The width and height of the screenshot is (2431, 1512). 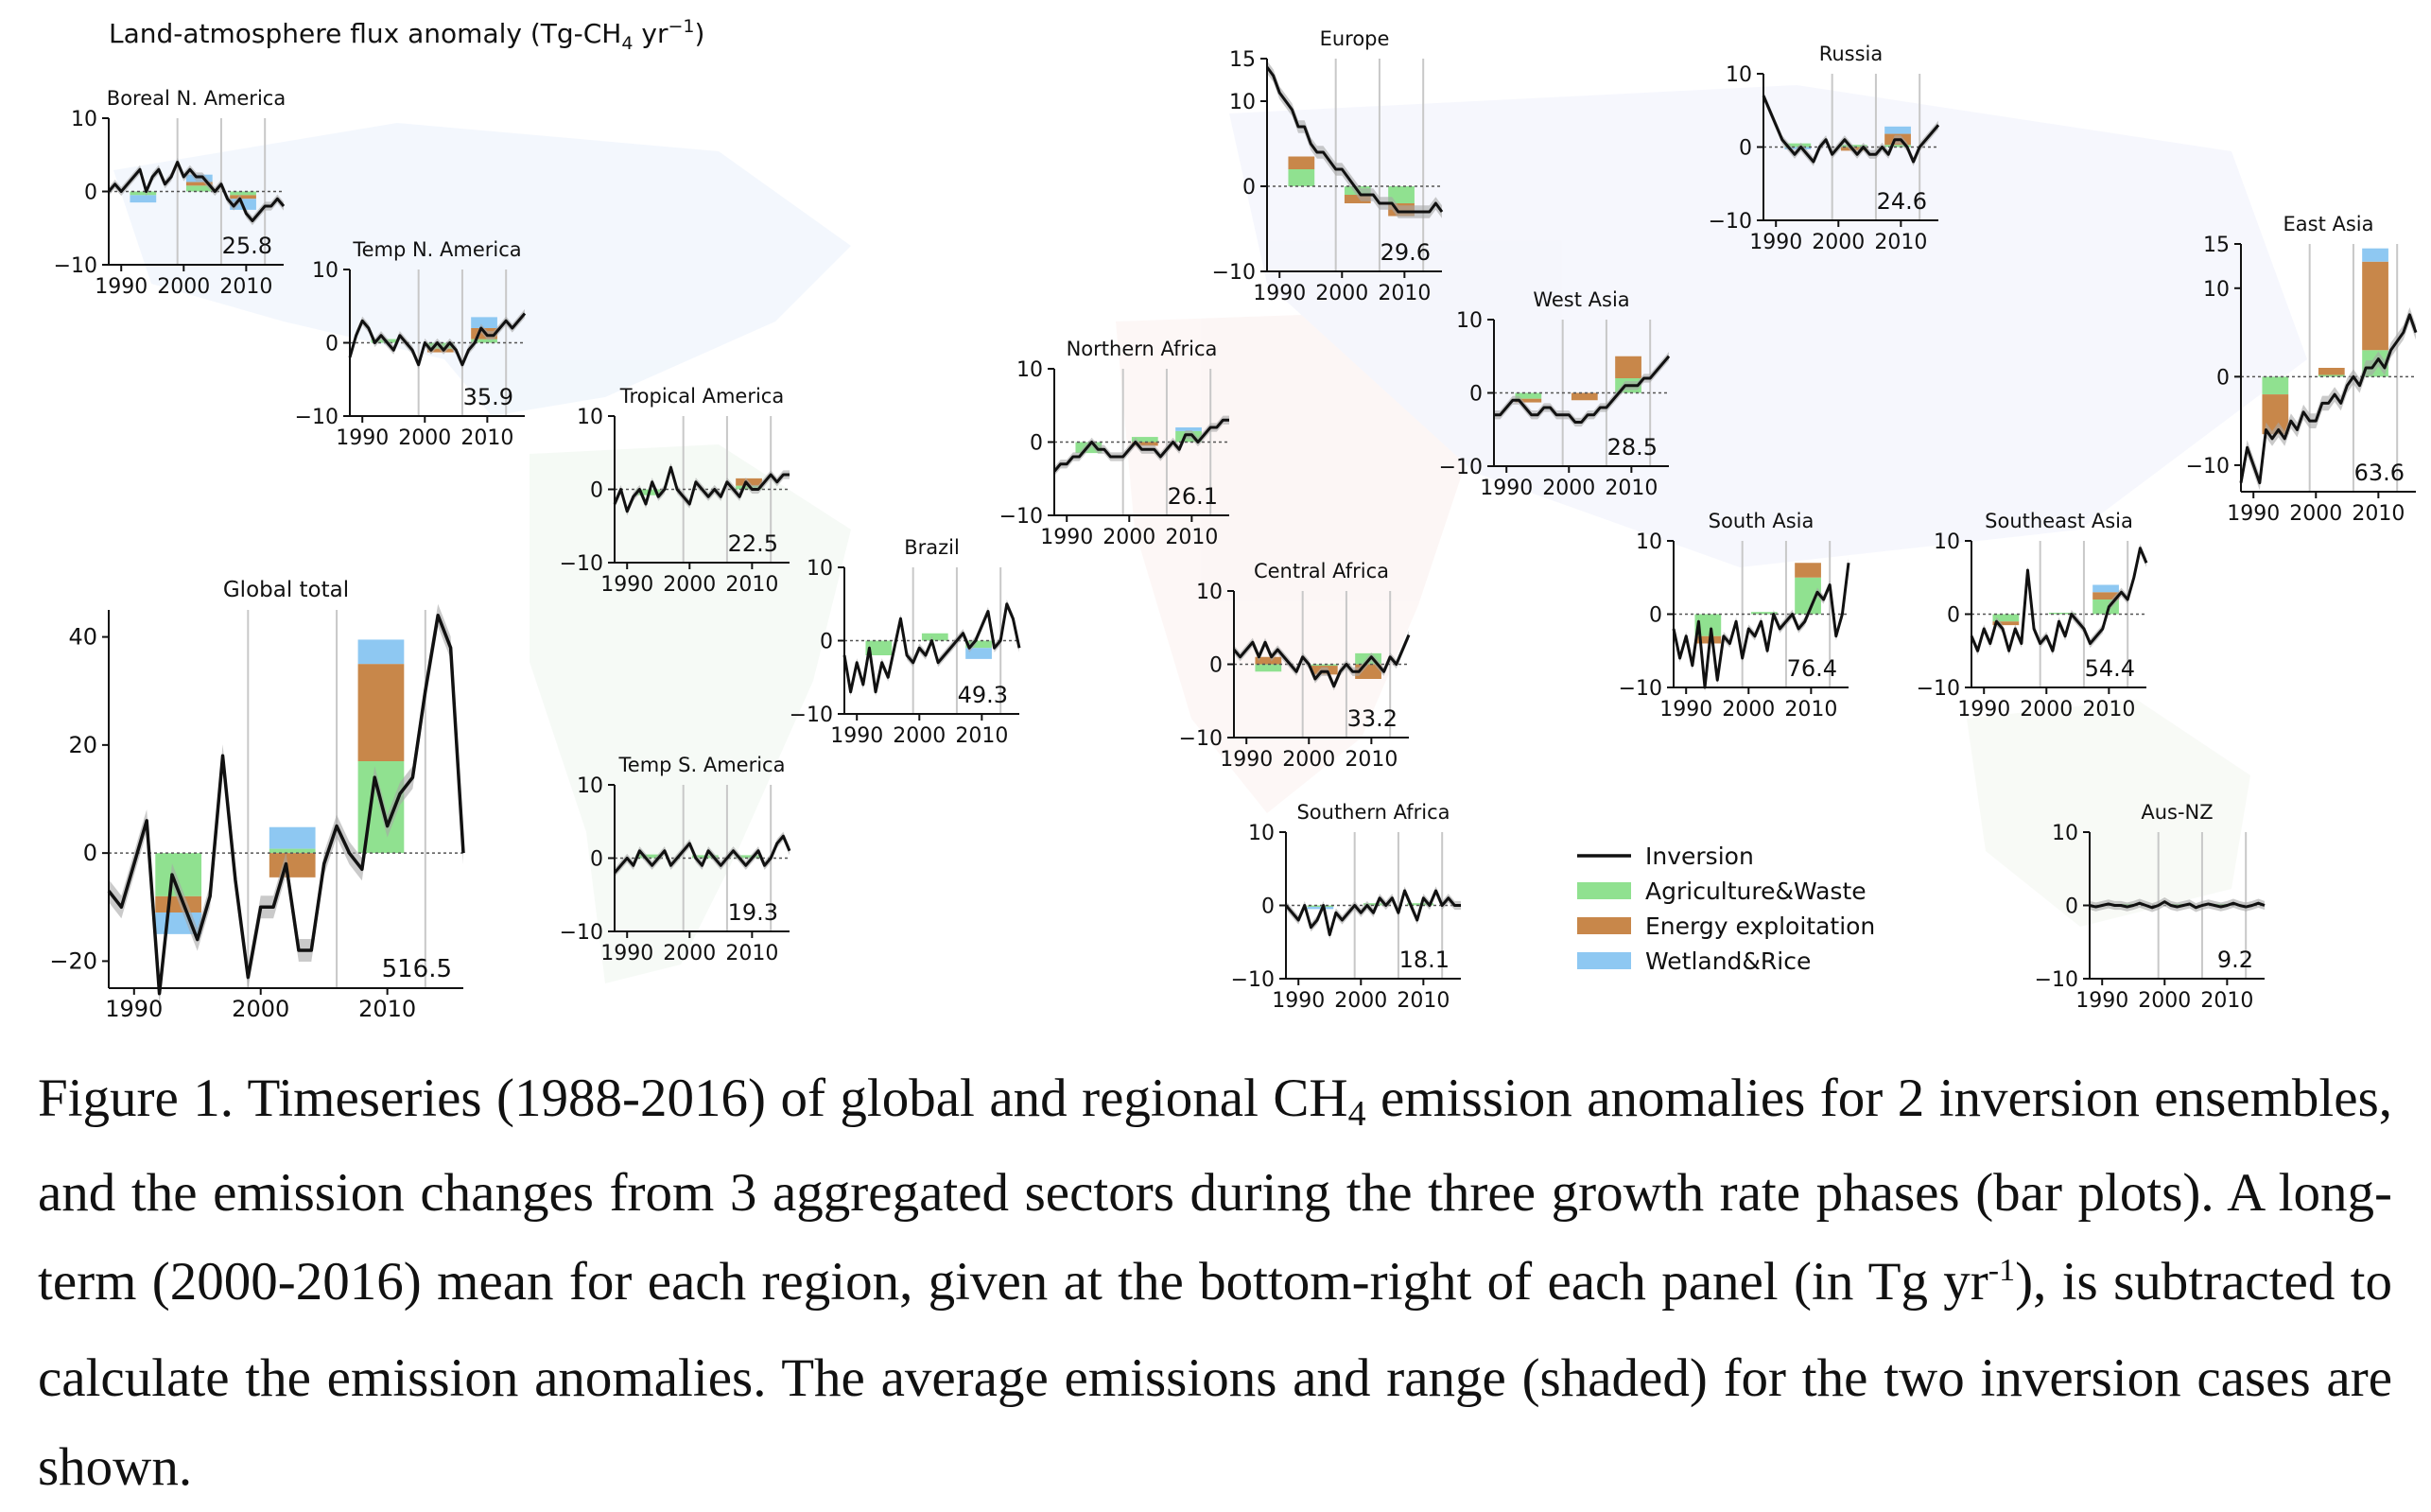 What do you see at coordinates (702, 765) in the screenshot?
I see `panel-title: Temp S. America` at bounding box center [702, 765].